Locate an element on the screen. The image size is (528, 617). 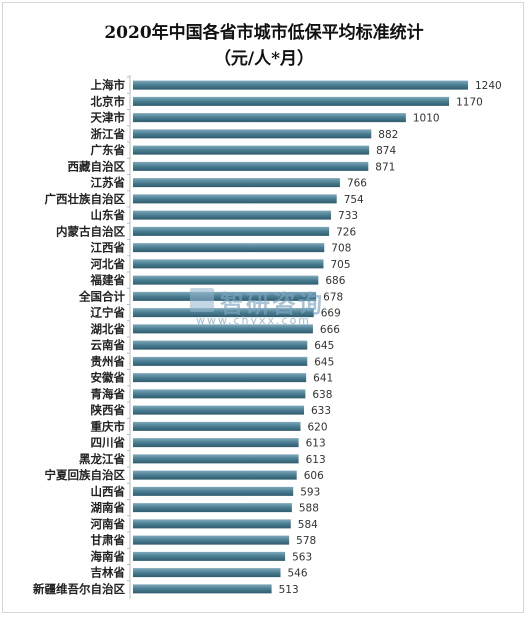
value-label: 708 is located at coordinates (341, 249).